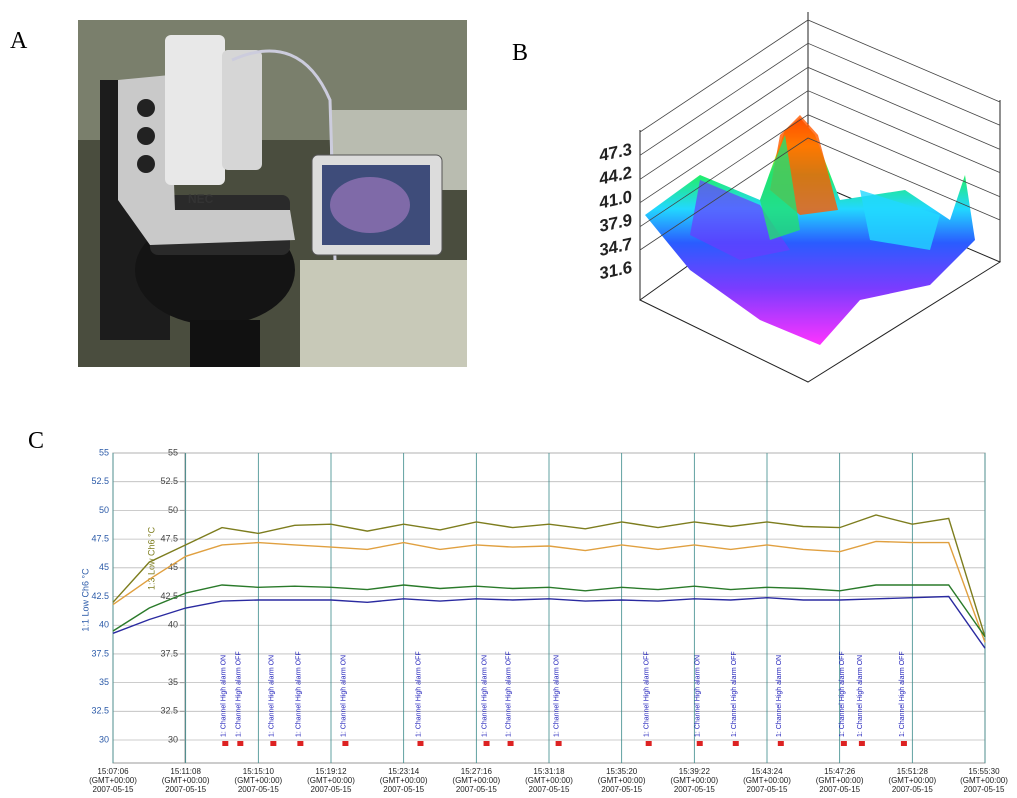 Image resolution: width=1017 pixels, height=798 pixels. I want to click on panel-label: C, so click(36, 441).